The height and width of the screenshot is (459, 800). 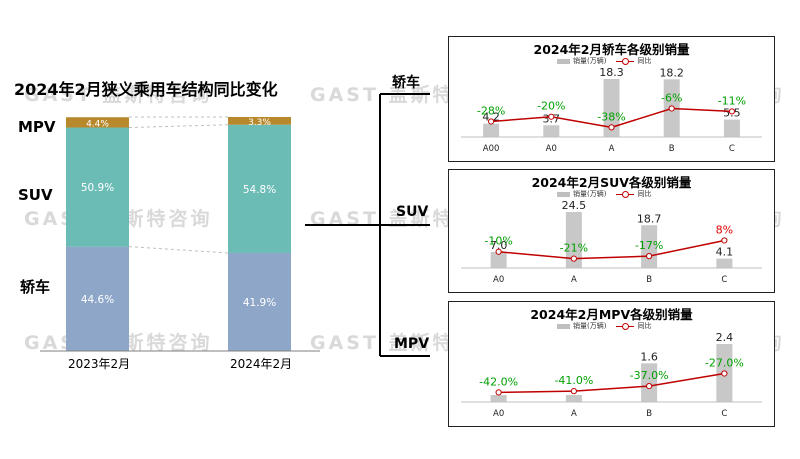 I want to click on segment-value-label: 41.9%, so click(x=259, y=303).